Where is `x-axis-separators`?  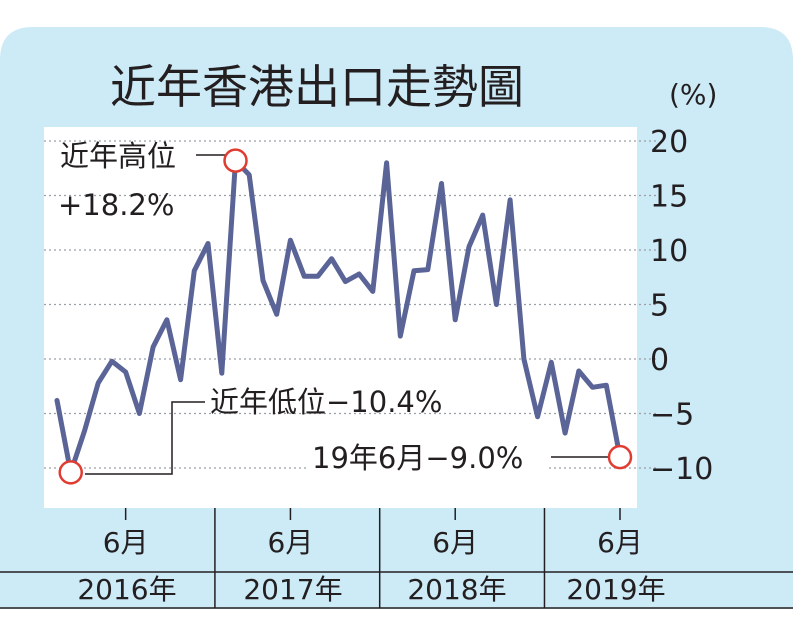
x-axis-separators is located at coordinates (380, 558).